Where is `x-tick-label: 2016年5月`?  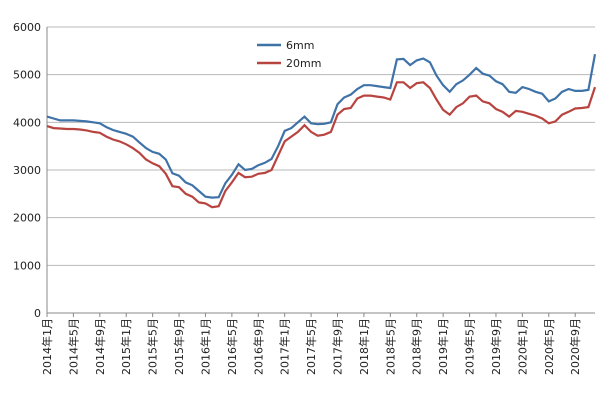 x-tick-label: 2016年5月 is located at coordinates (232, 346).